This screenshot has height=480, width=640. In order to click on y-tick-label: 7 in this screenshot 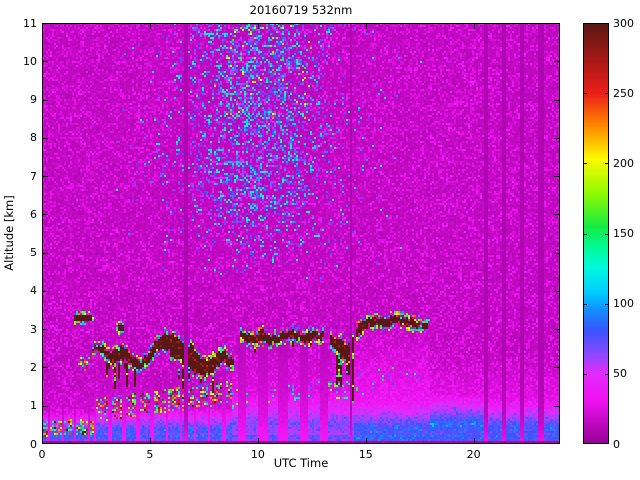, I will do `click(33, 176)`.